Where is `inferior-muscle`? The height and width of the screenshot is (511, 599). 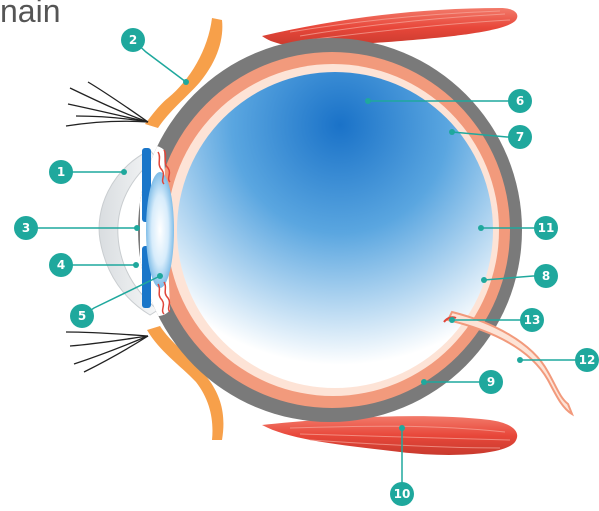 inferior-muscle is located at coordinates (390, 435).